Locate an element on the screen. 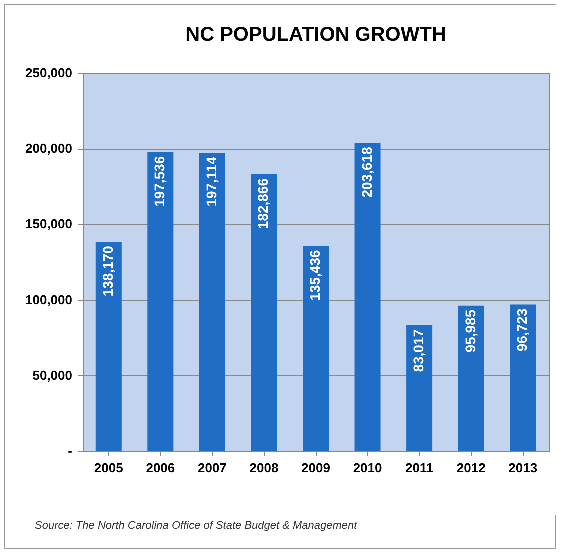  data-label: 203,618 is located at coordinates (366, 172).